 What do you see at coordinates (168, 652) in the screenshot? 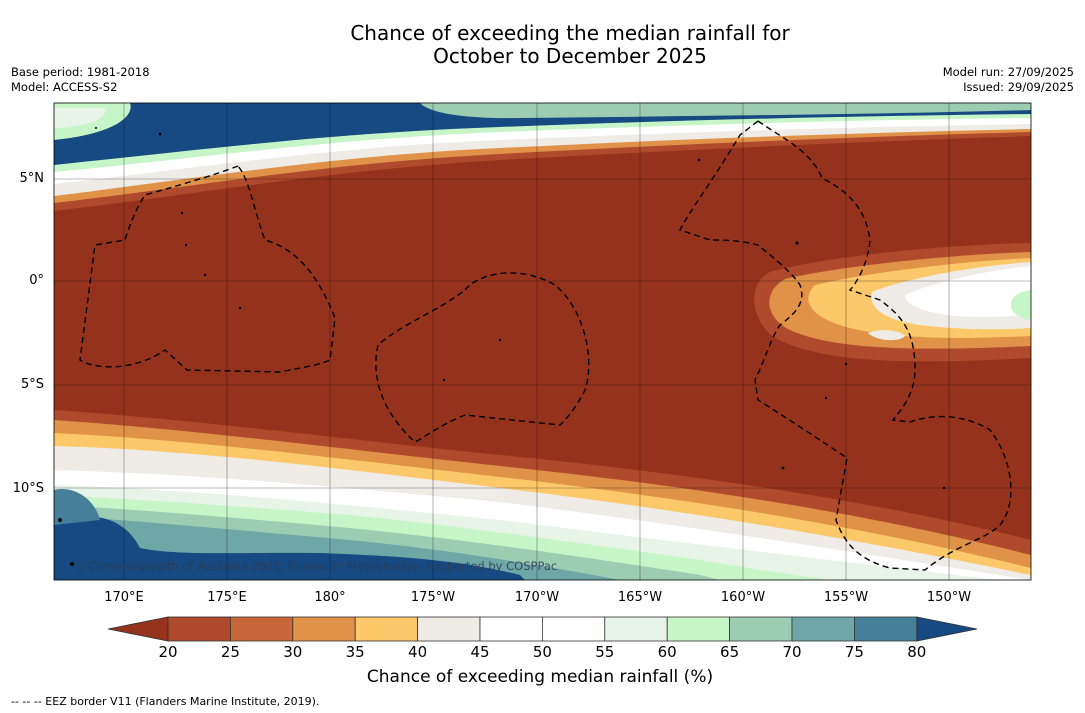
I see `colorbar-tick: 20` at bounding box center [168, 652].